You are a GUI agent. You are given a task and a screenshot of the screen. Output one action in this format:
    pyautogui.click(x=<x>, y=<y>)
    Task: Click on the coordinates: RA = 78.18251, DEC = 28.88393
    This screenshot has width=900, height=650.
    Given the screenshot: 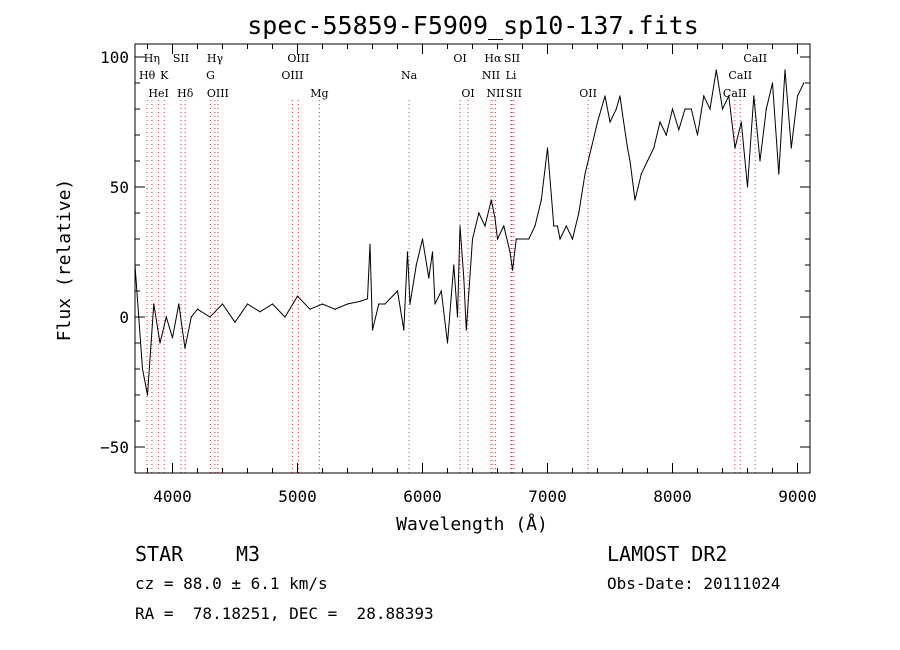 What is the action you would take?
    pyautogui.click(x=284, y=613)
    